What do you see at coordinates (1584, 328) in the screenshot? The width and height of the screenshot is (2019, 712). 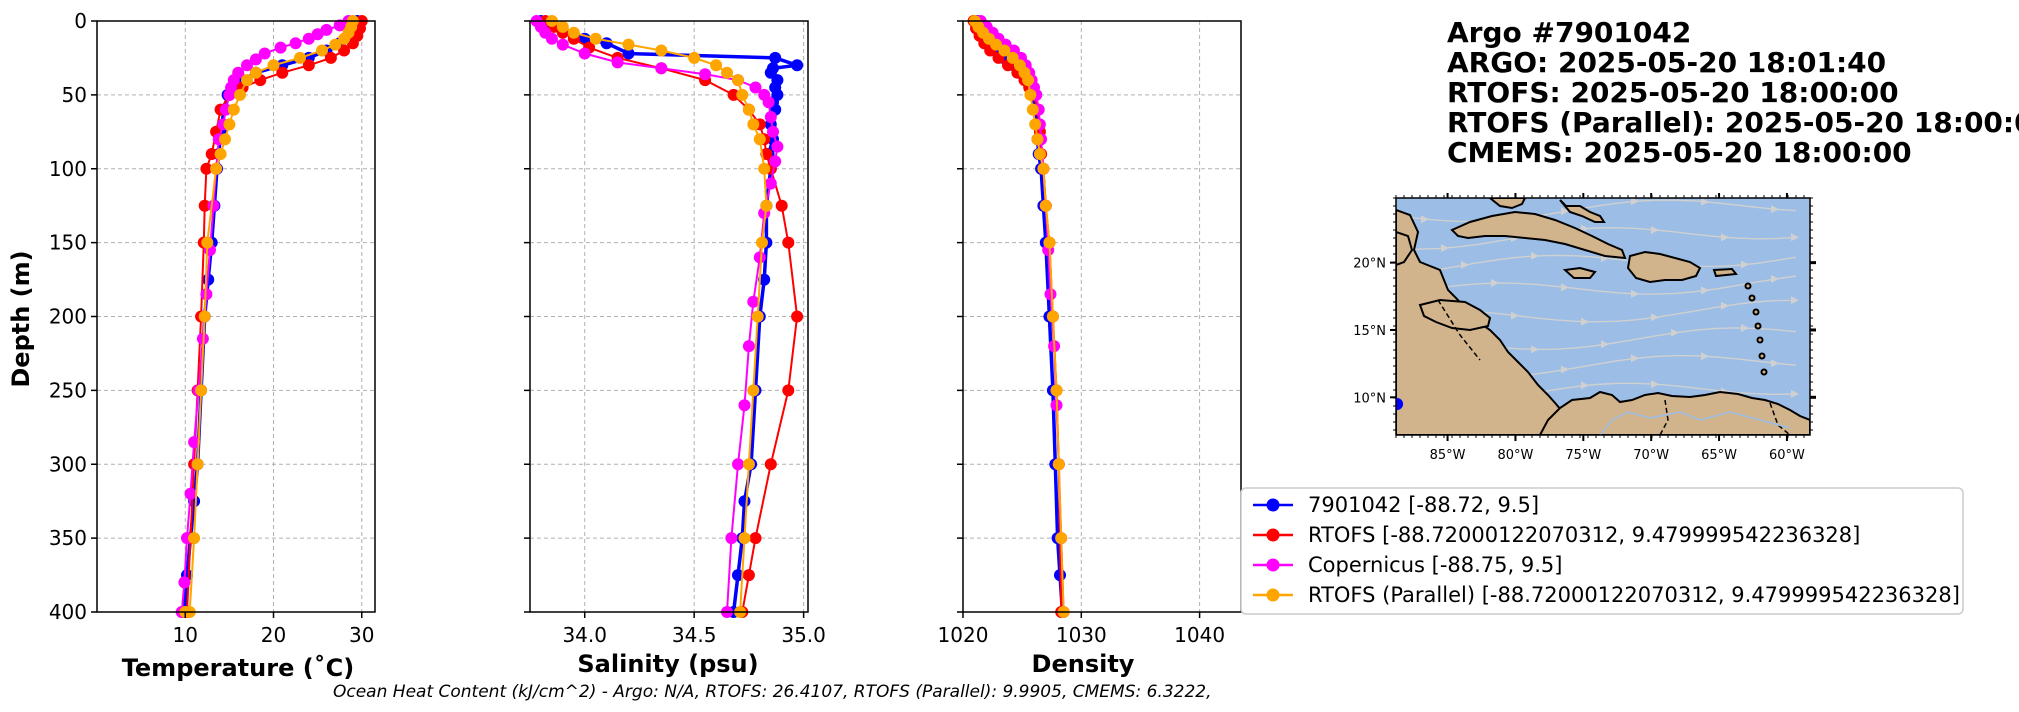 I see `inset-map: 20°N 15°N 10°N 85°W 80°W 75°W 70°W 65°W 60°W` at bounding box center [1584, 328].